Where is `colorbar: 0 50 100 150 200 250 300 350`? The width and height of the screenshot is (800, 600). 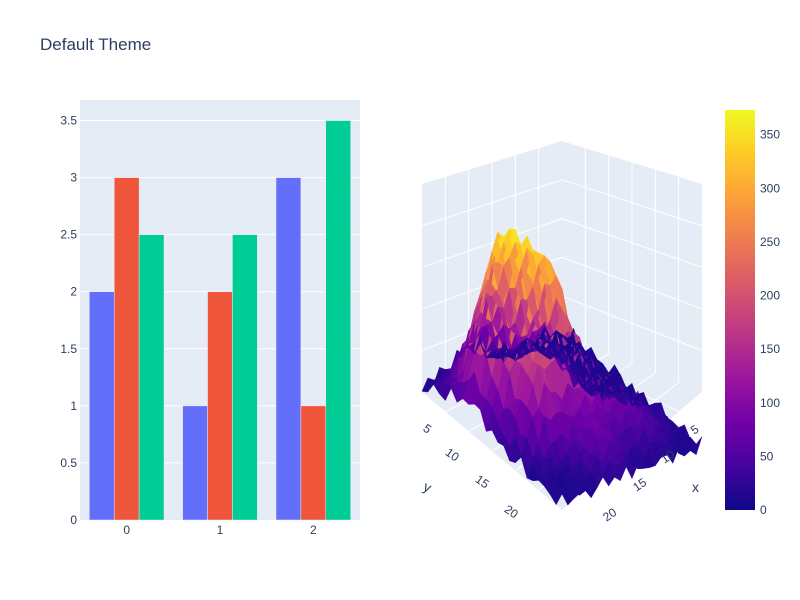 colorbar: 0 50 100 150 200 250 300 350 is located at coordinates (752, 313).